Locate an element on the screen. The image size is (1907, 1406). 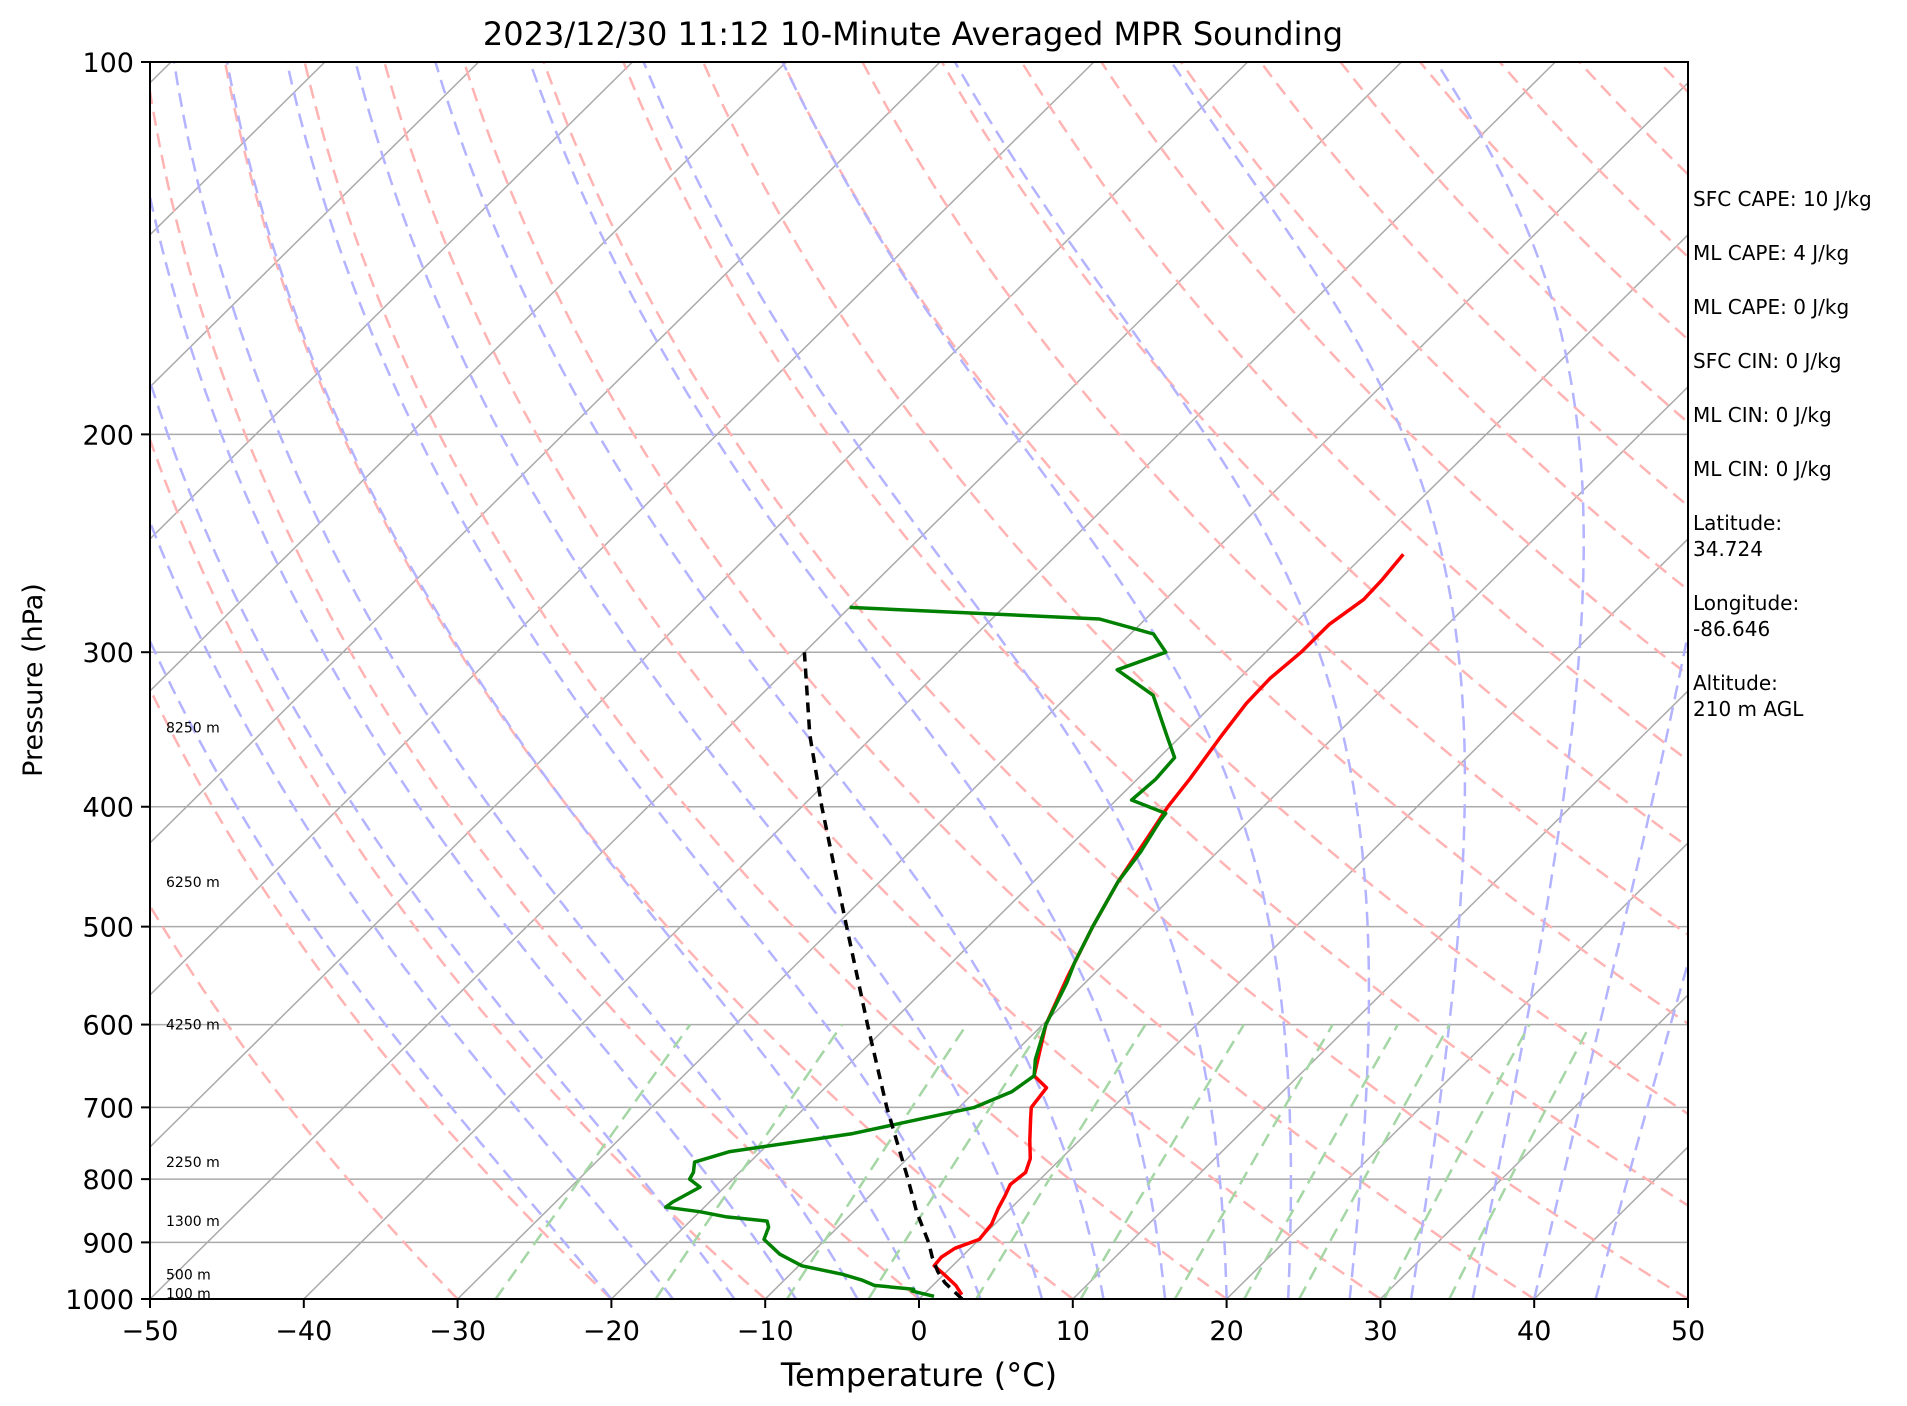
sfc-cape-text: SFC CAPE: 10 J/kg is located at coordinates (1782, 199).